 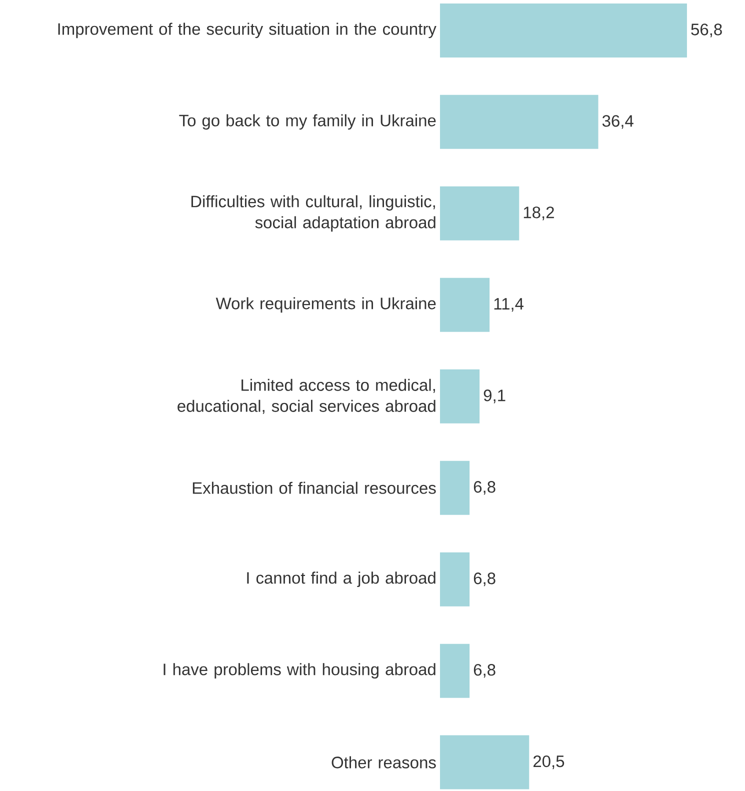 I want to click on y-tick-label: I cannot find a job abroad, so click(x=341, y=580).